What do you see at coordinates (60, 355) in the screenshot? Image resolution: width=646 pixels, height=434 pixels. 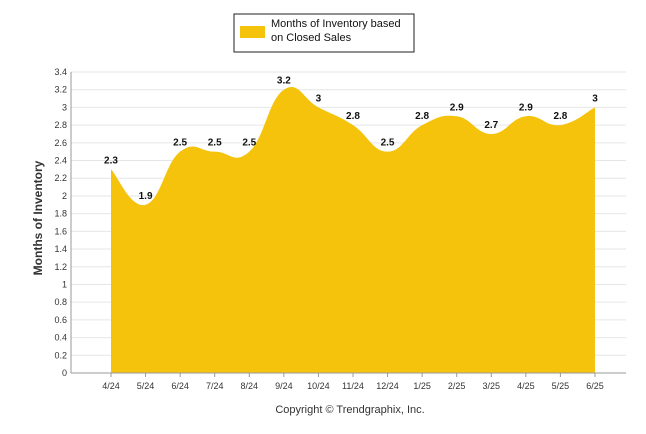 I see `y-tick-label: 0.2` at bounding box center [60, 355].